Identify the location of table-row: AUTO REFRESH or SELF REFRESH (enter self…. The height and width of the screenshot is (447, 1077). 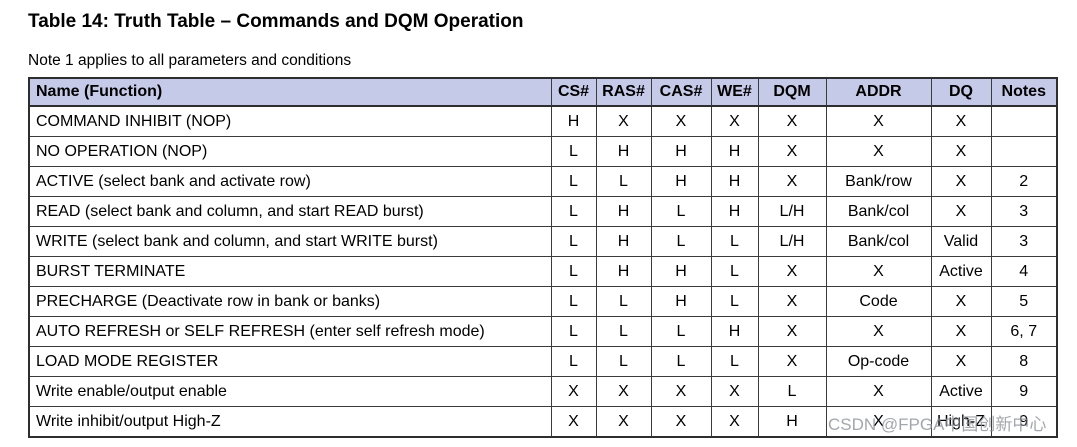
(543, 331).